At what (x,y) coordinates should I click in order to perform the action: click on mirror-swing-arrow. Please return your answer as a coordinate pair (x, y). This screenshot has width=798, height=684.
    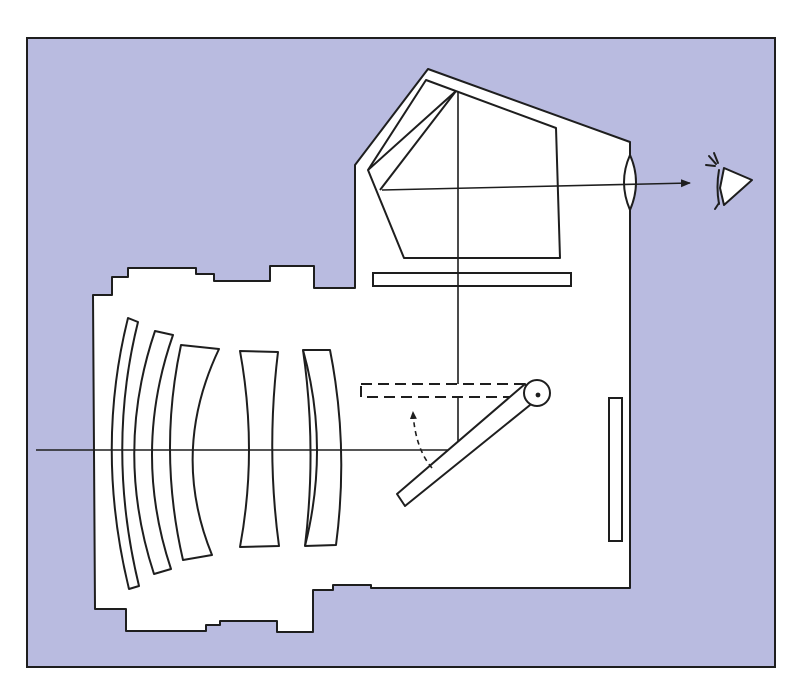
    Looking at the image, I should click on (421, 440).